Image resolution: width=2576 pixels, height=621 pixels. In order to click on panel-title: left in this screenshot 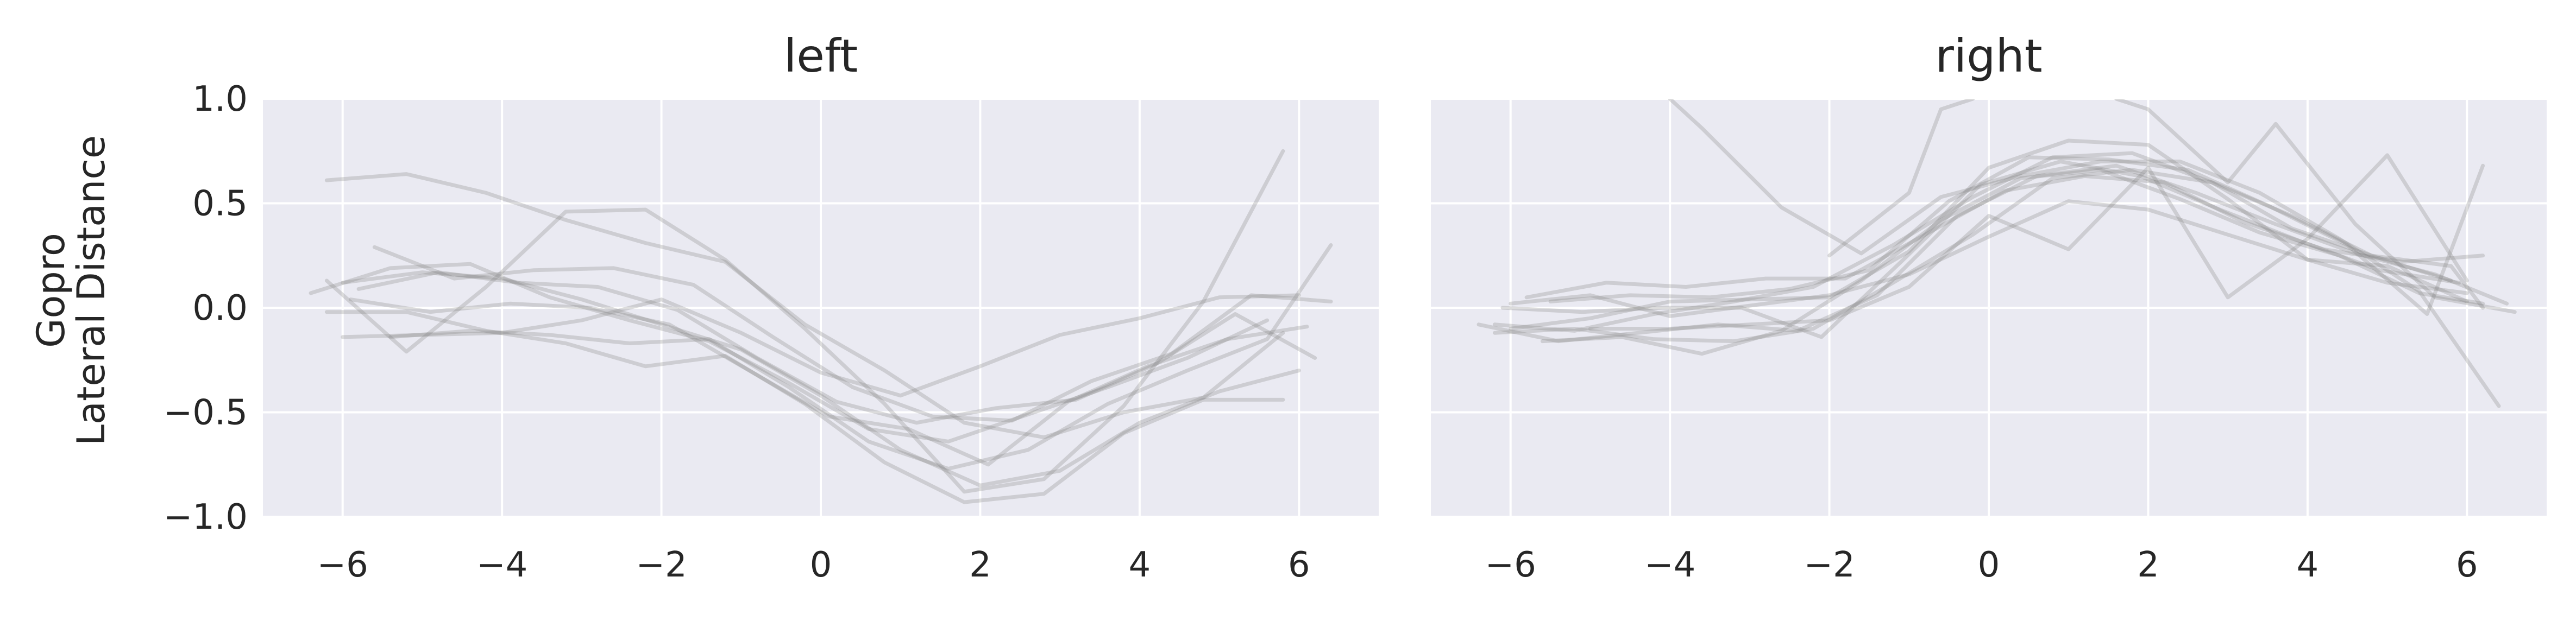, I will do `click(821, 56)`.